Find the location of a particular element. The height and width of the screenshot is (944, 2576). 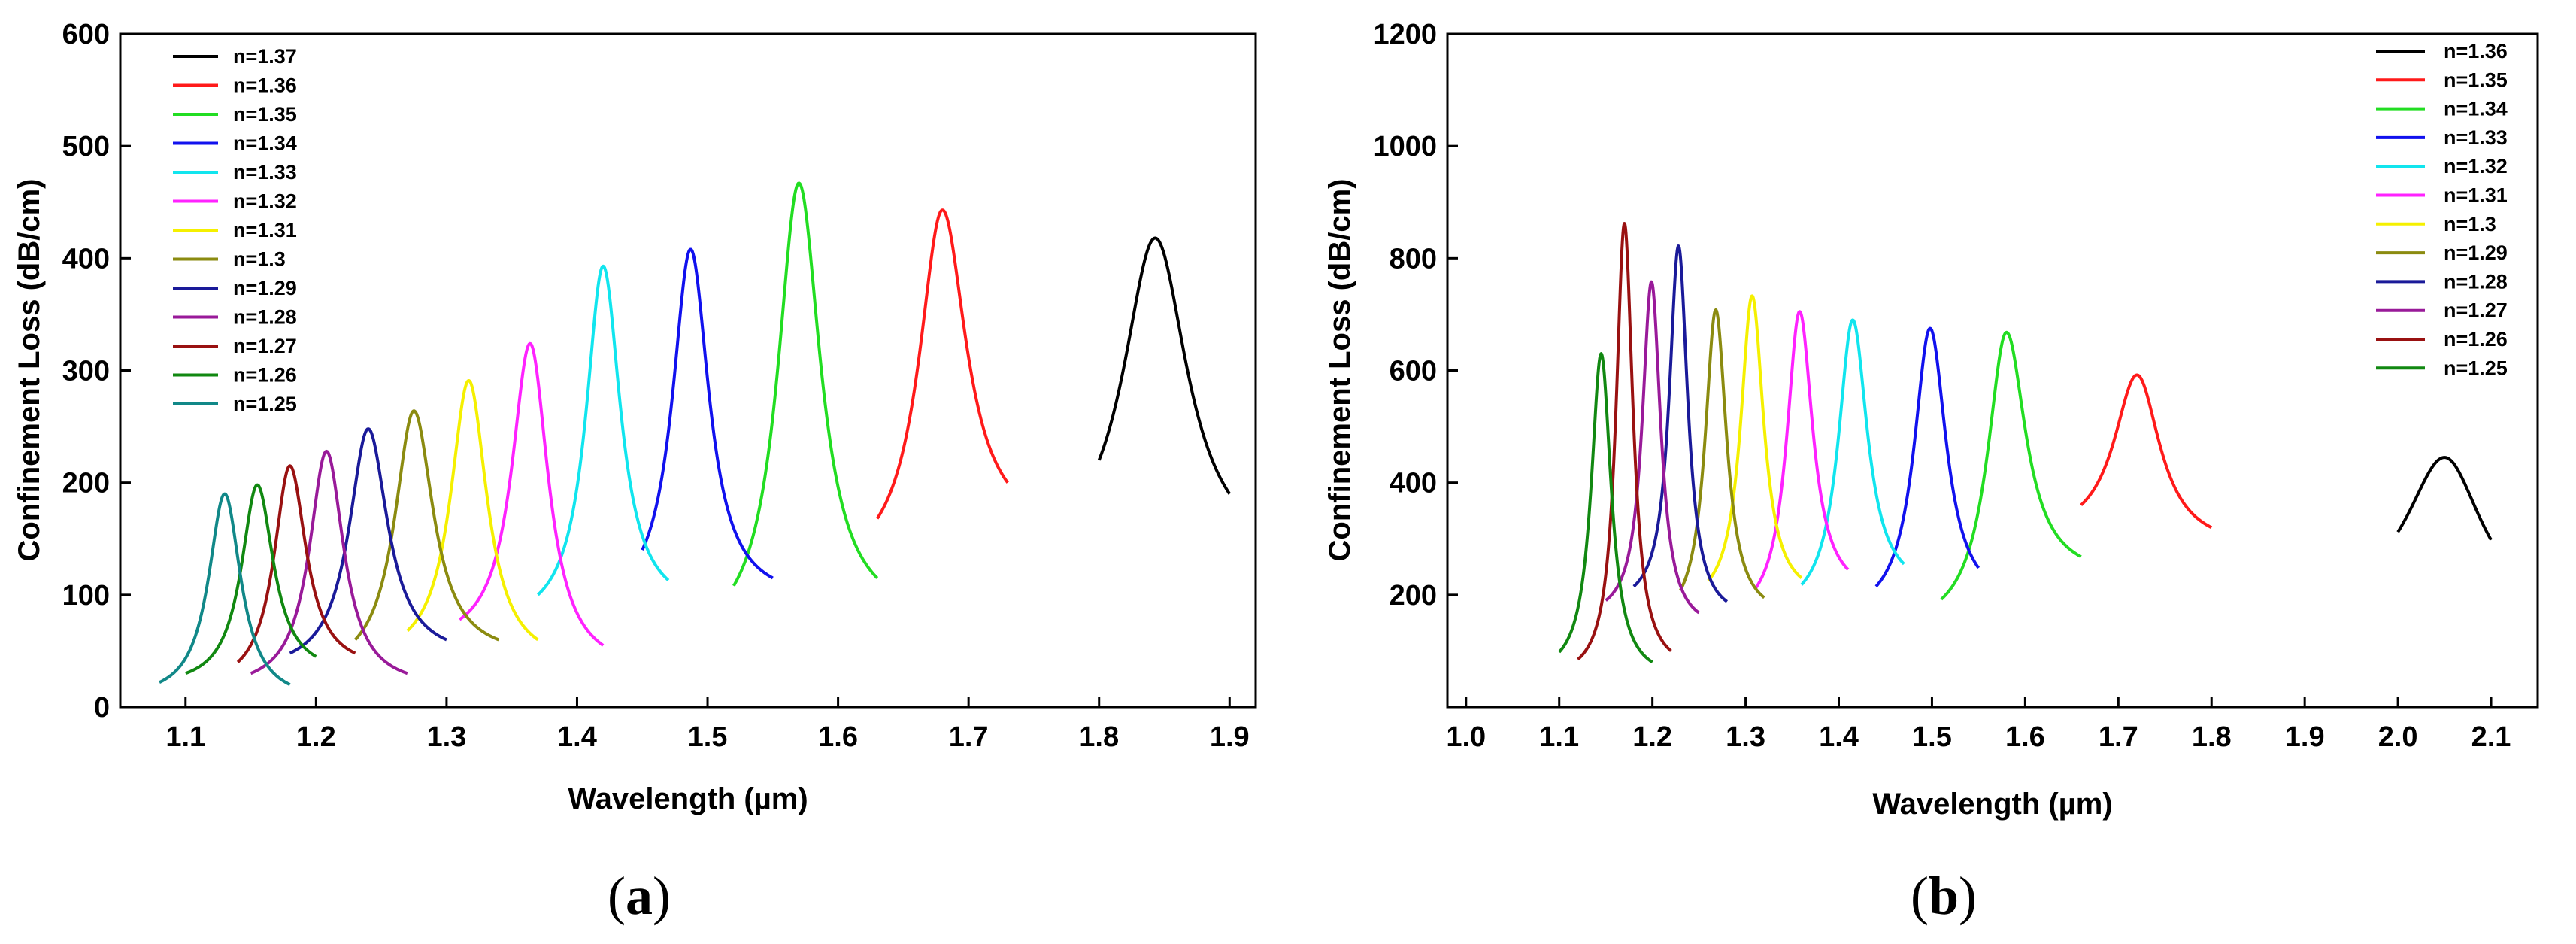

panel-label-b: (b) is located at coordinates (1944, 896).